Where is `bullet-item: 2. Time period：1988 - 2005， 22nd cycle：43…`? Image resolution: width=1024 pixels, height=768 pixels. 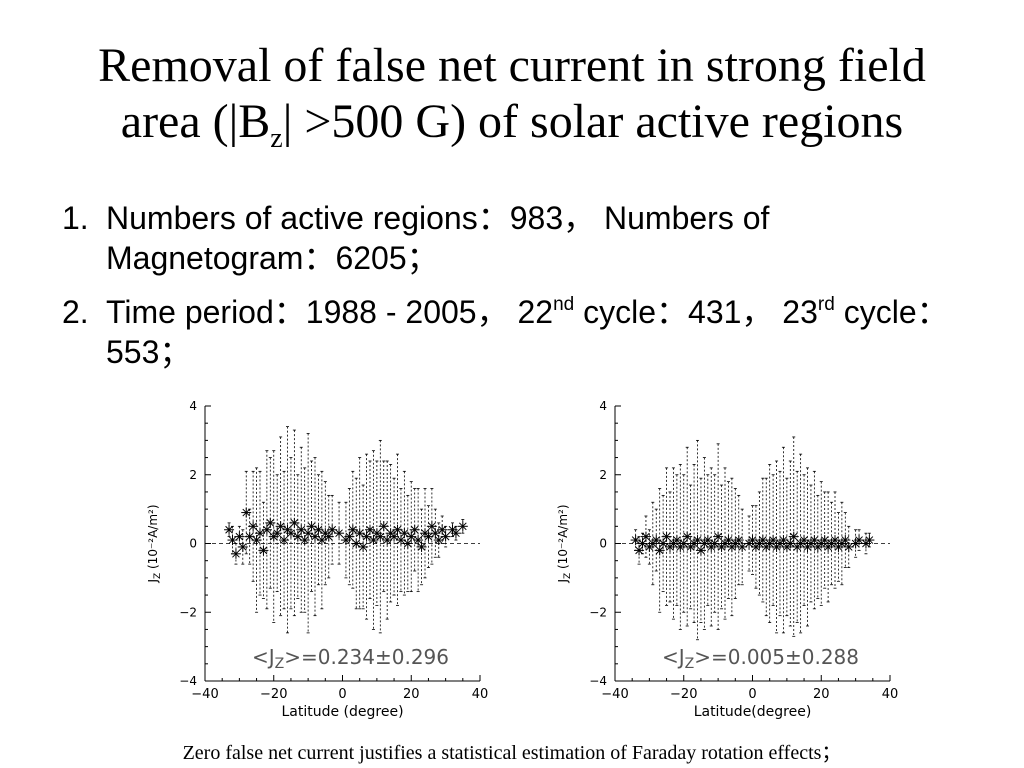
bullet-item: 2. Time period：1988 - 2005， 22nd cycle：43… is located at coordinates (532, 332).